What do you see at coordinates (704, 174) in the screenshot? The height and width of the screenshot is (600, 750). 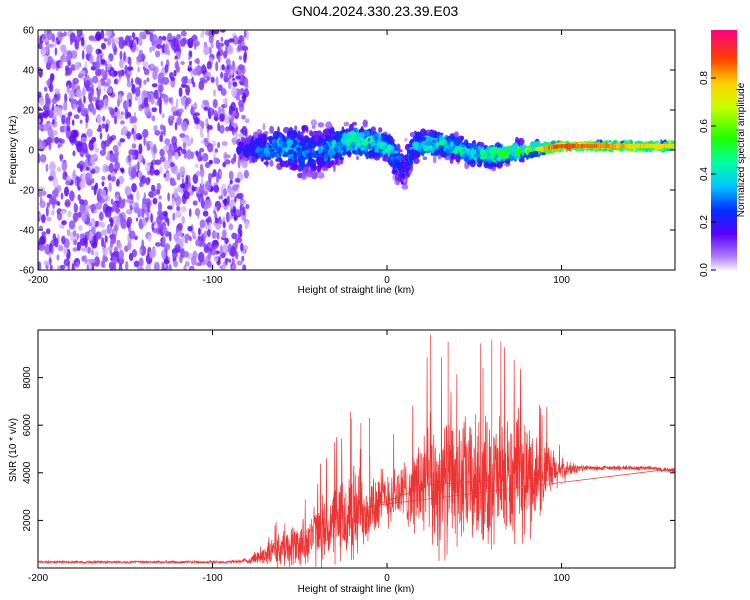 I see `colorbar-tick-label: 0.4` at bounding box center [704, 174].